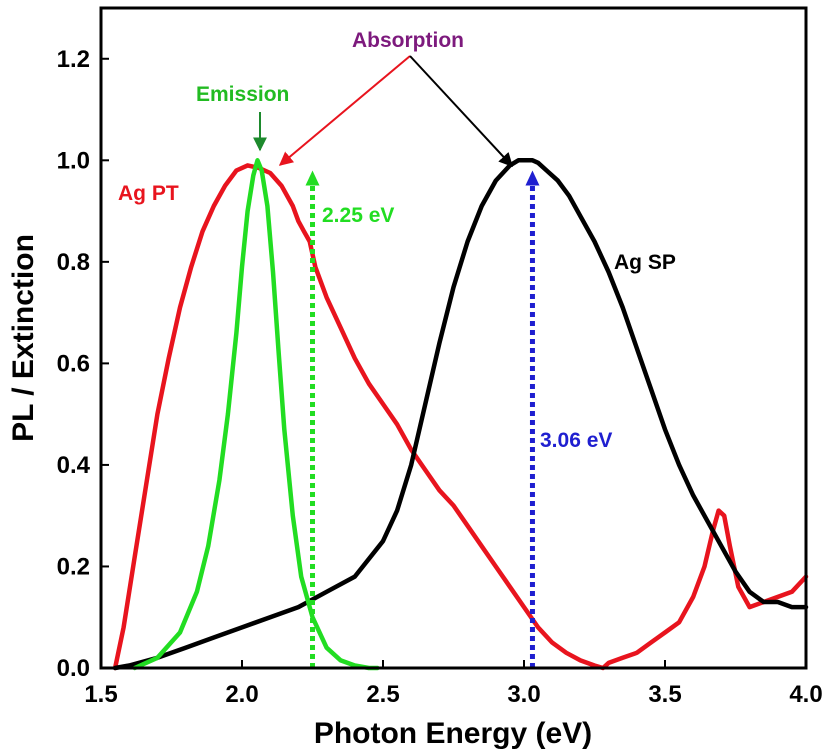  What do you see at coordinates (148, 193) in the screenshot?
I see `label-ag-pt: Ag PT` at bounding box center [148, 193].